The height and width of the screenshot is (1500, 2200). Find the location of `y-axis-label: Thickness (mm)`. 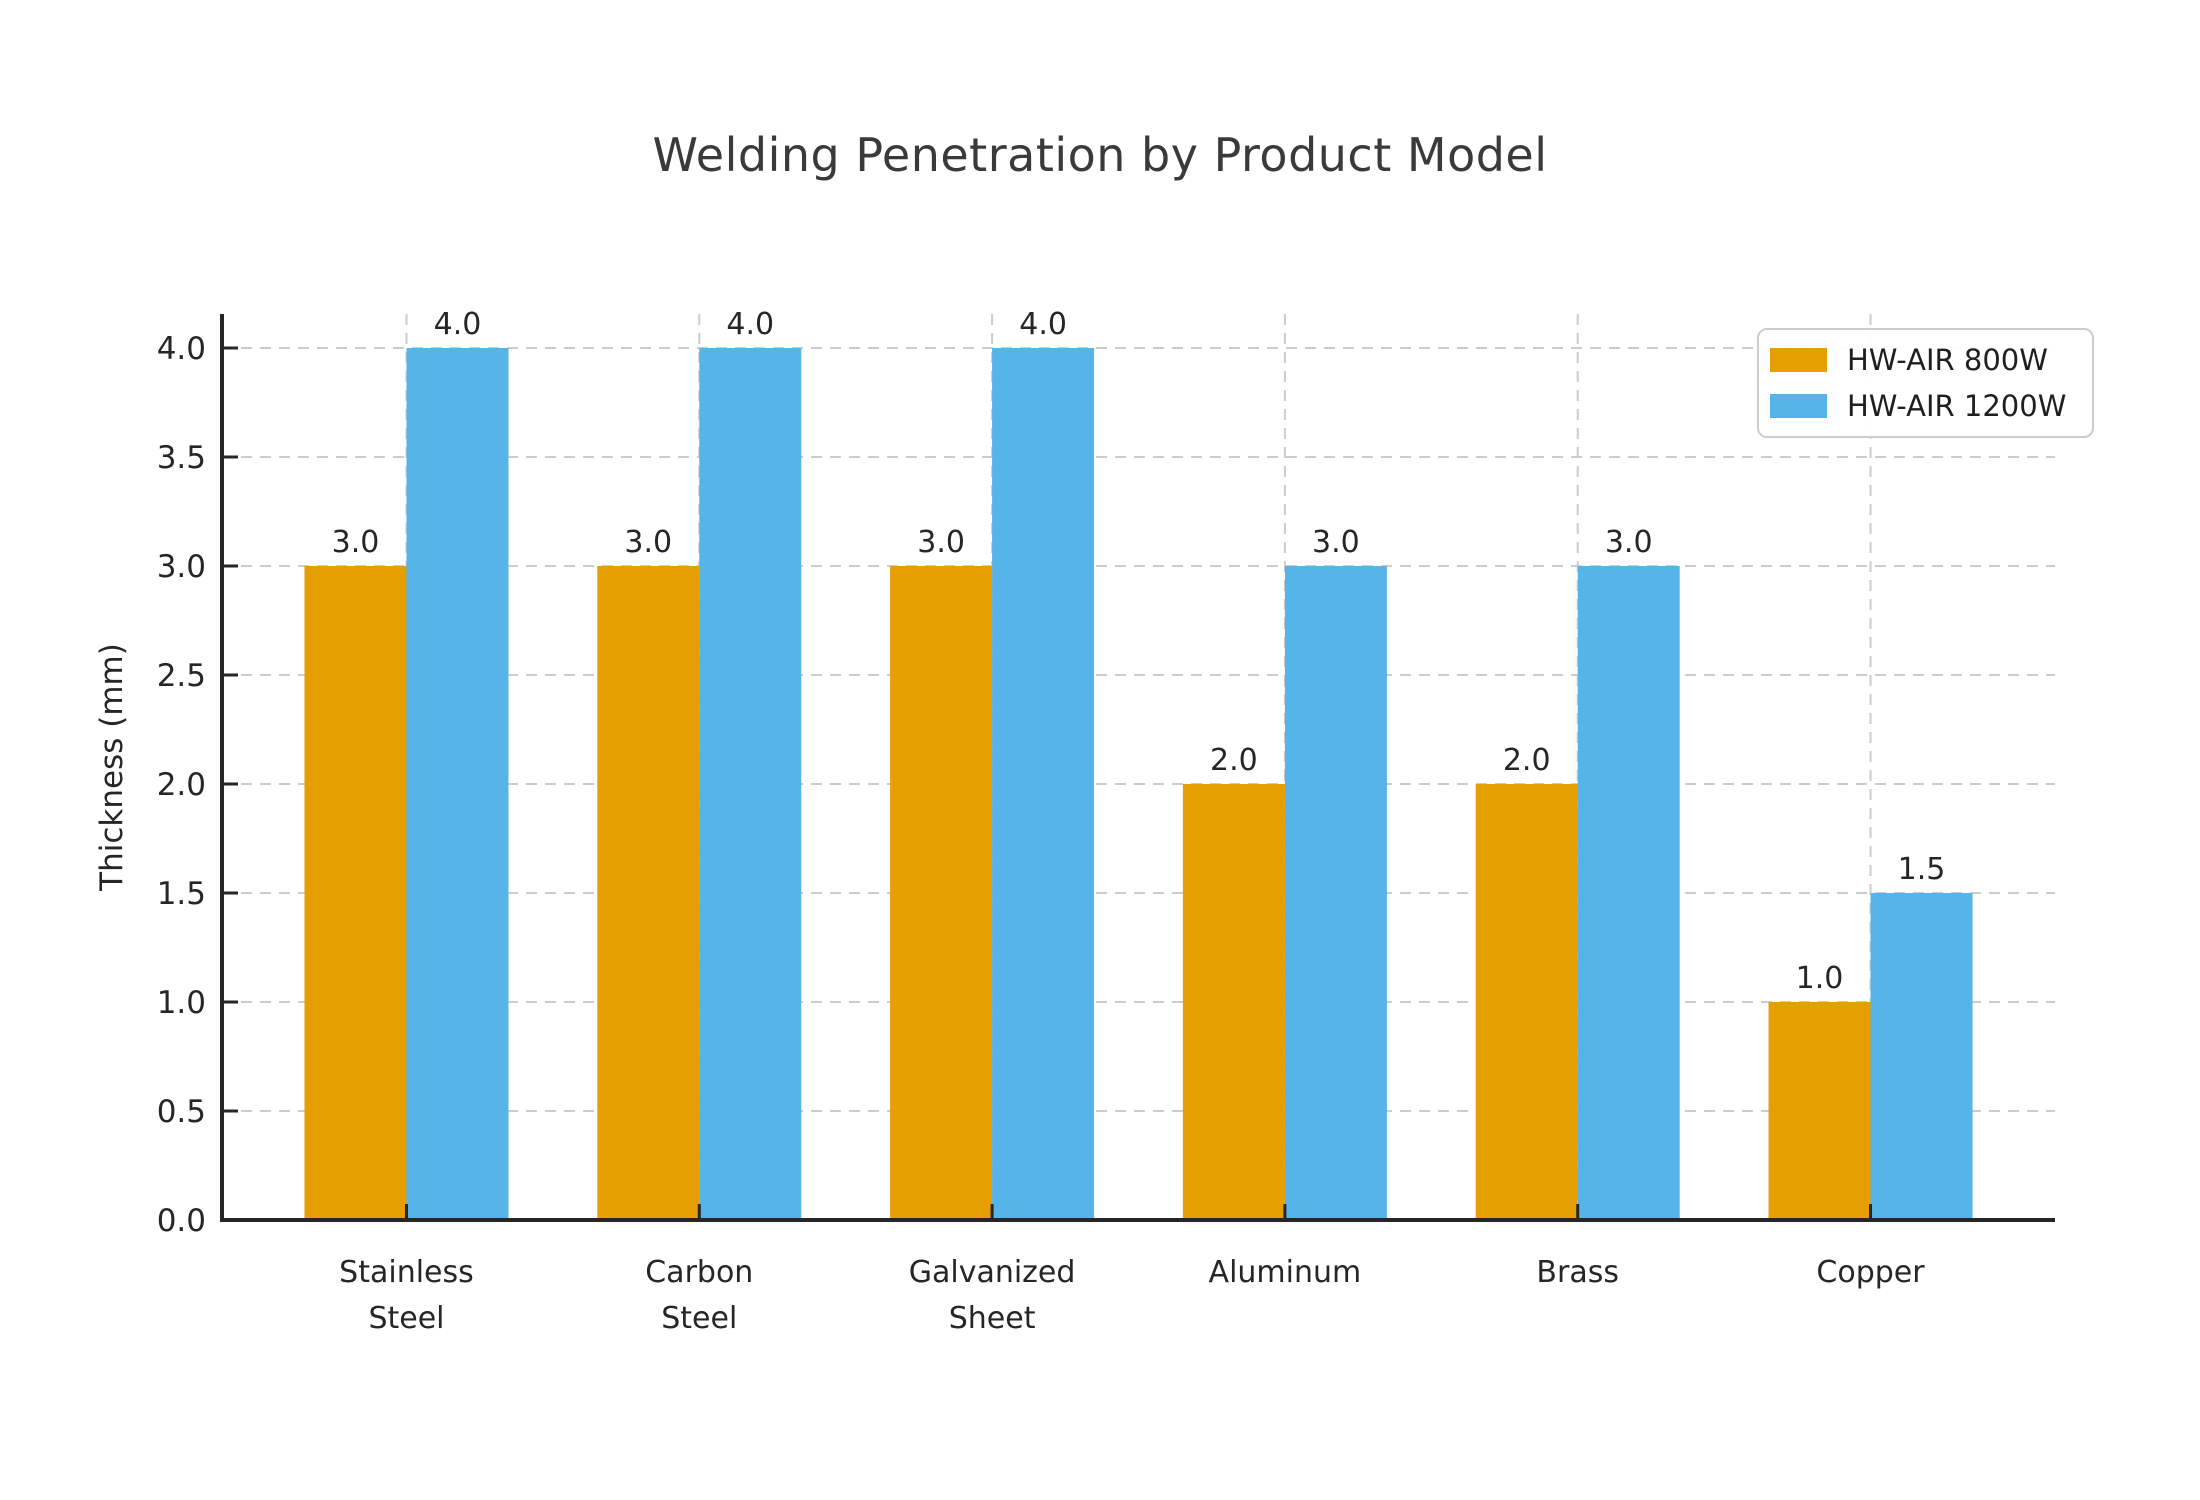

y-axis-label: Thickness (mm) is located at coordinates (112, 767).